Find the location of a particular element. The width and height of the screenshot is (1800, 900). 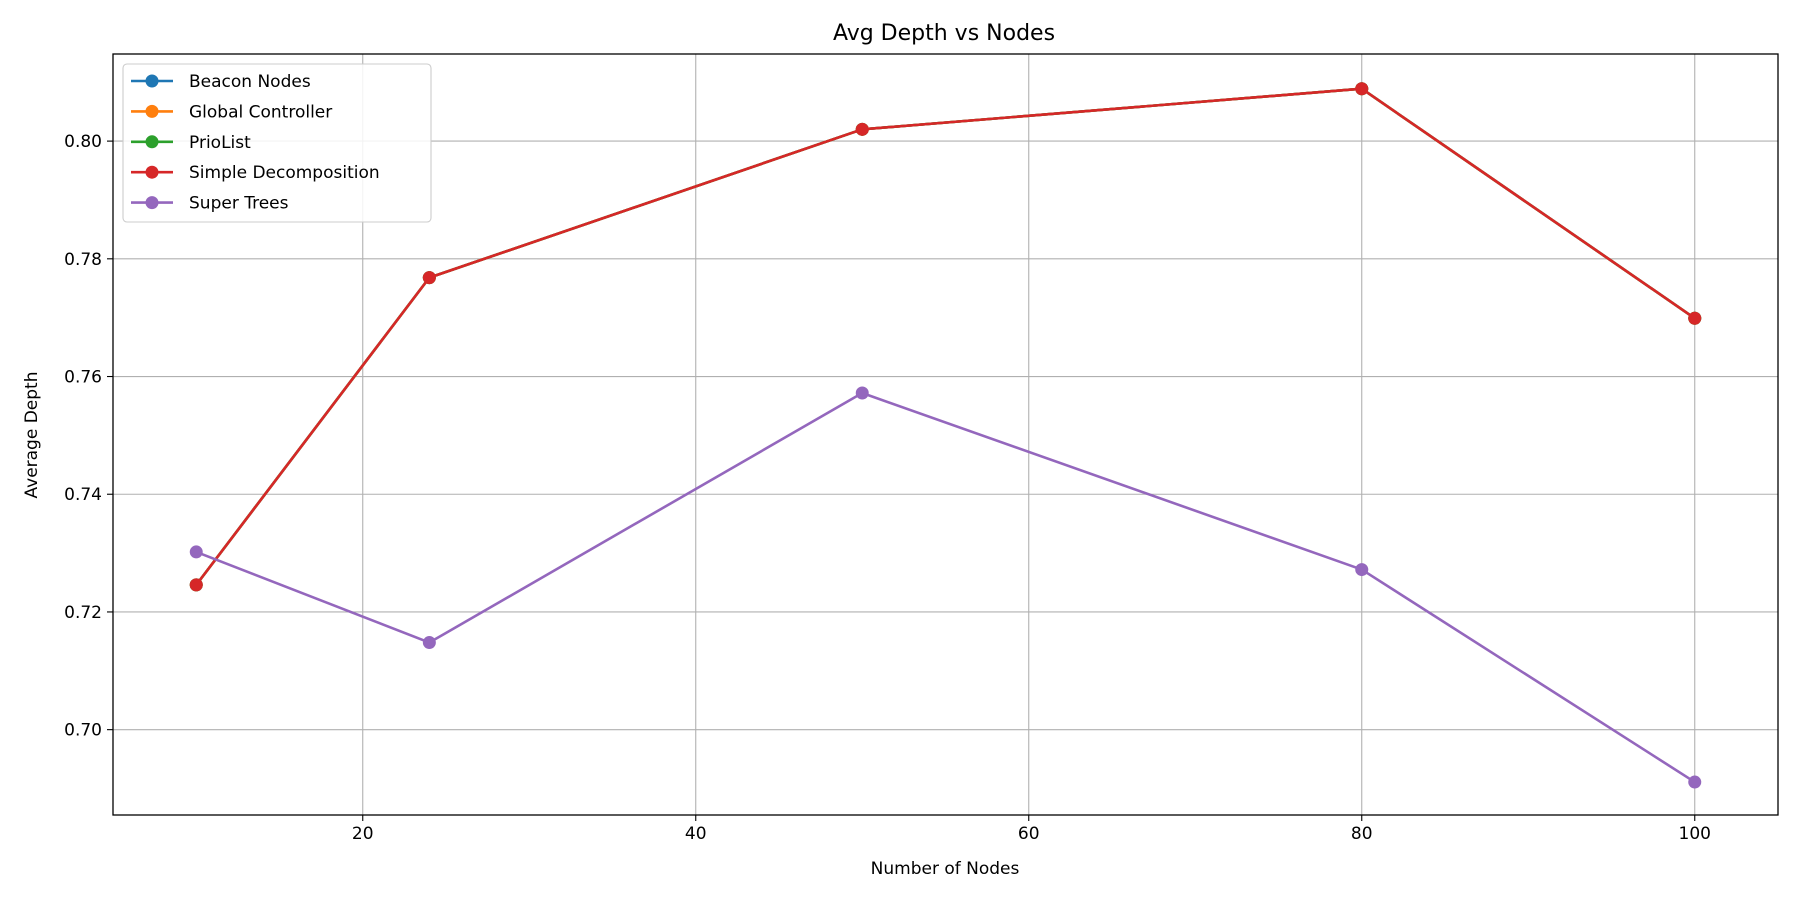

x-tick-label: 40 is located at coordinates (696, 834).